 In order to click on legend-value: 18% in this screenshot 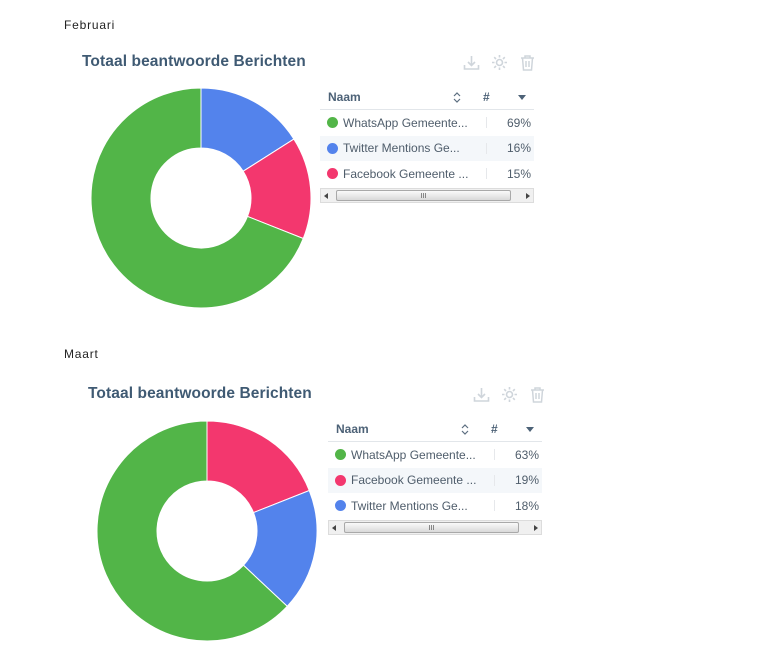, I will do `click(526, 505)`.